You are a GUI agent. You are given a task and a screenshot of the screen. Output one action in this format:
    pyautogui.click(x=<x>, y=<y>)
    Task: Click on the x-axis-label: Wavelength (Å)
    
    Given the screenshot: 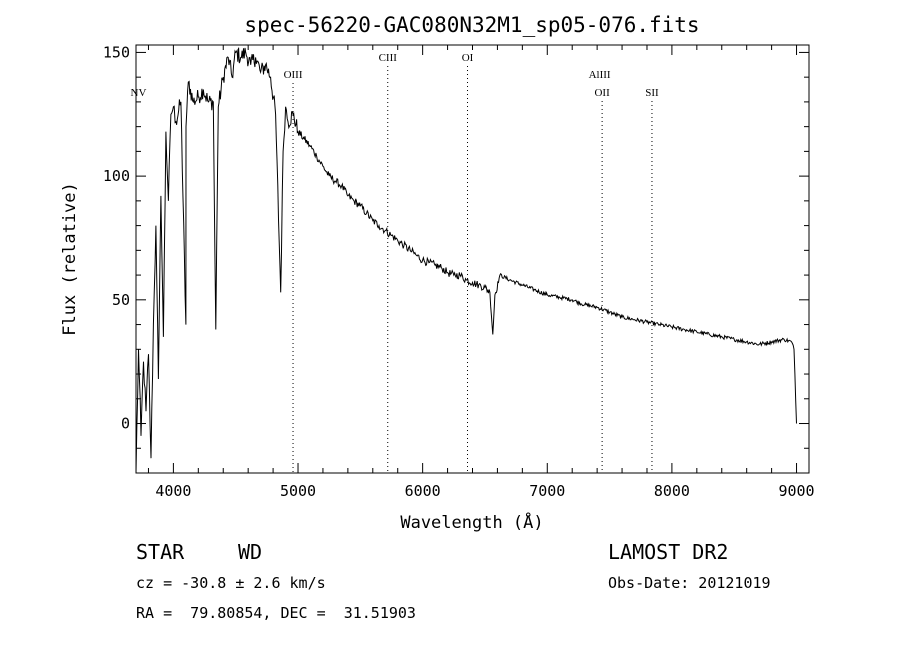 What is the action you would take?
    pyautogui.click(x=471, y=522)
    